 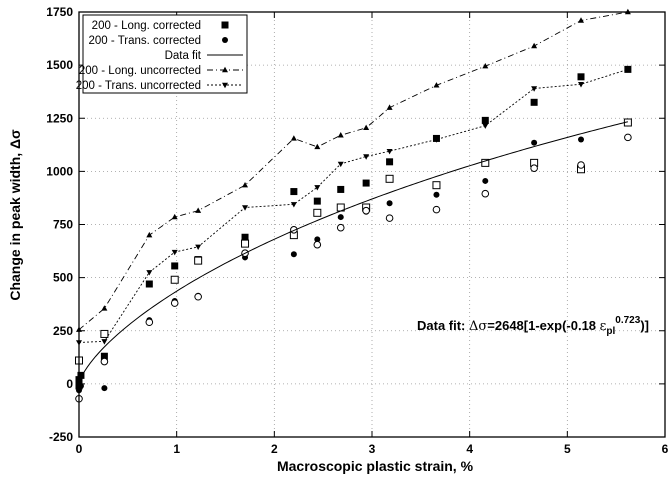 What do you see at coordinates (59, 118) in the screenshot?
I see `y-tick-label: 1250` at bounding box center [59, 118].